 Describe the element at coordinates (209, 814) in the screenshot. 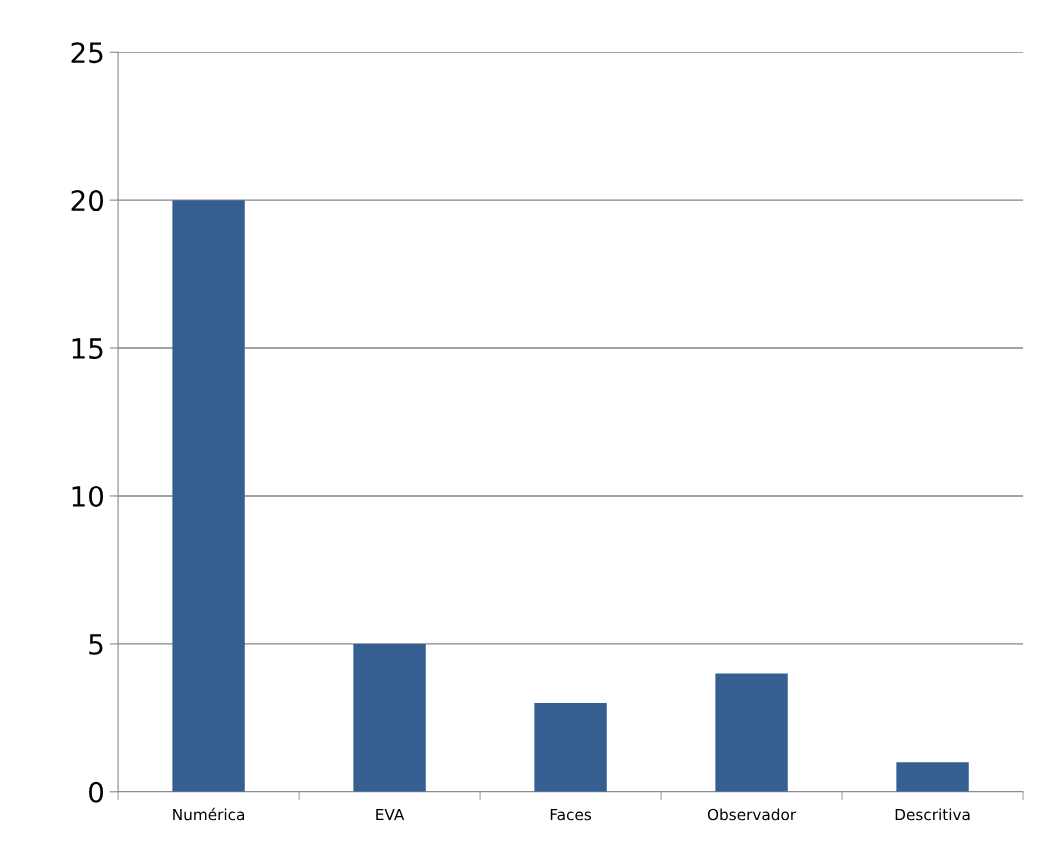

I see `x-tick-label: Numérica` at that location.